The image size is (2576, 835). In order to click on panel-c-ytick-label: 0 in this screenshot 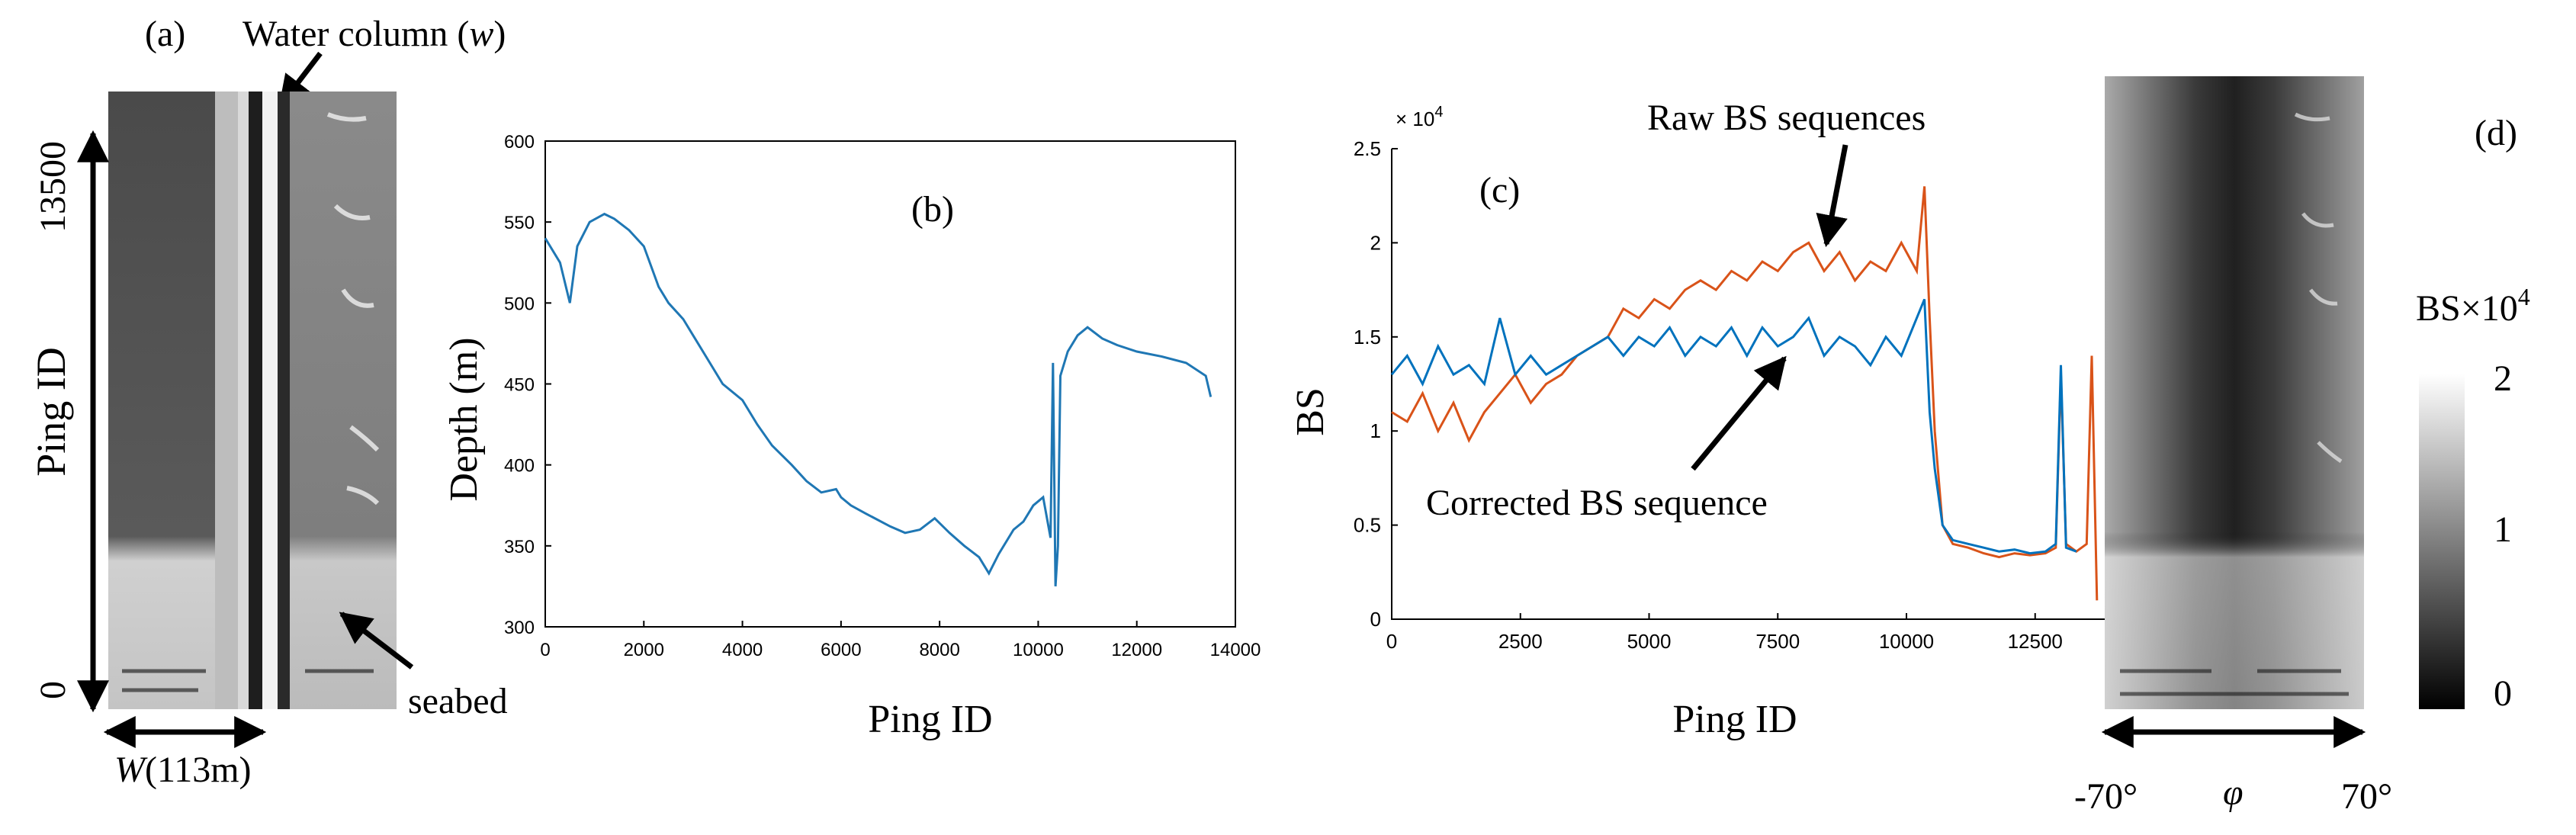, I will do `click(1375, 619)`.